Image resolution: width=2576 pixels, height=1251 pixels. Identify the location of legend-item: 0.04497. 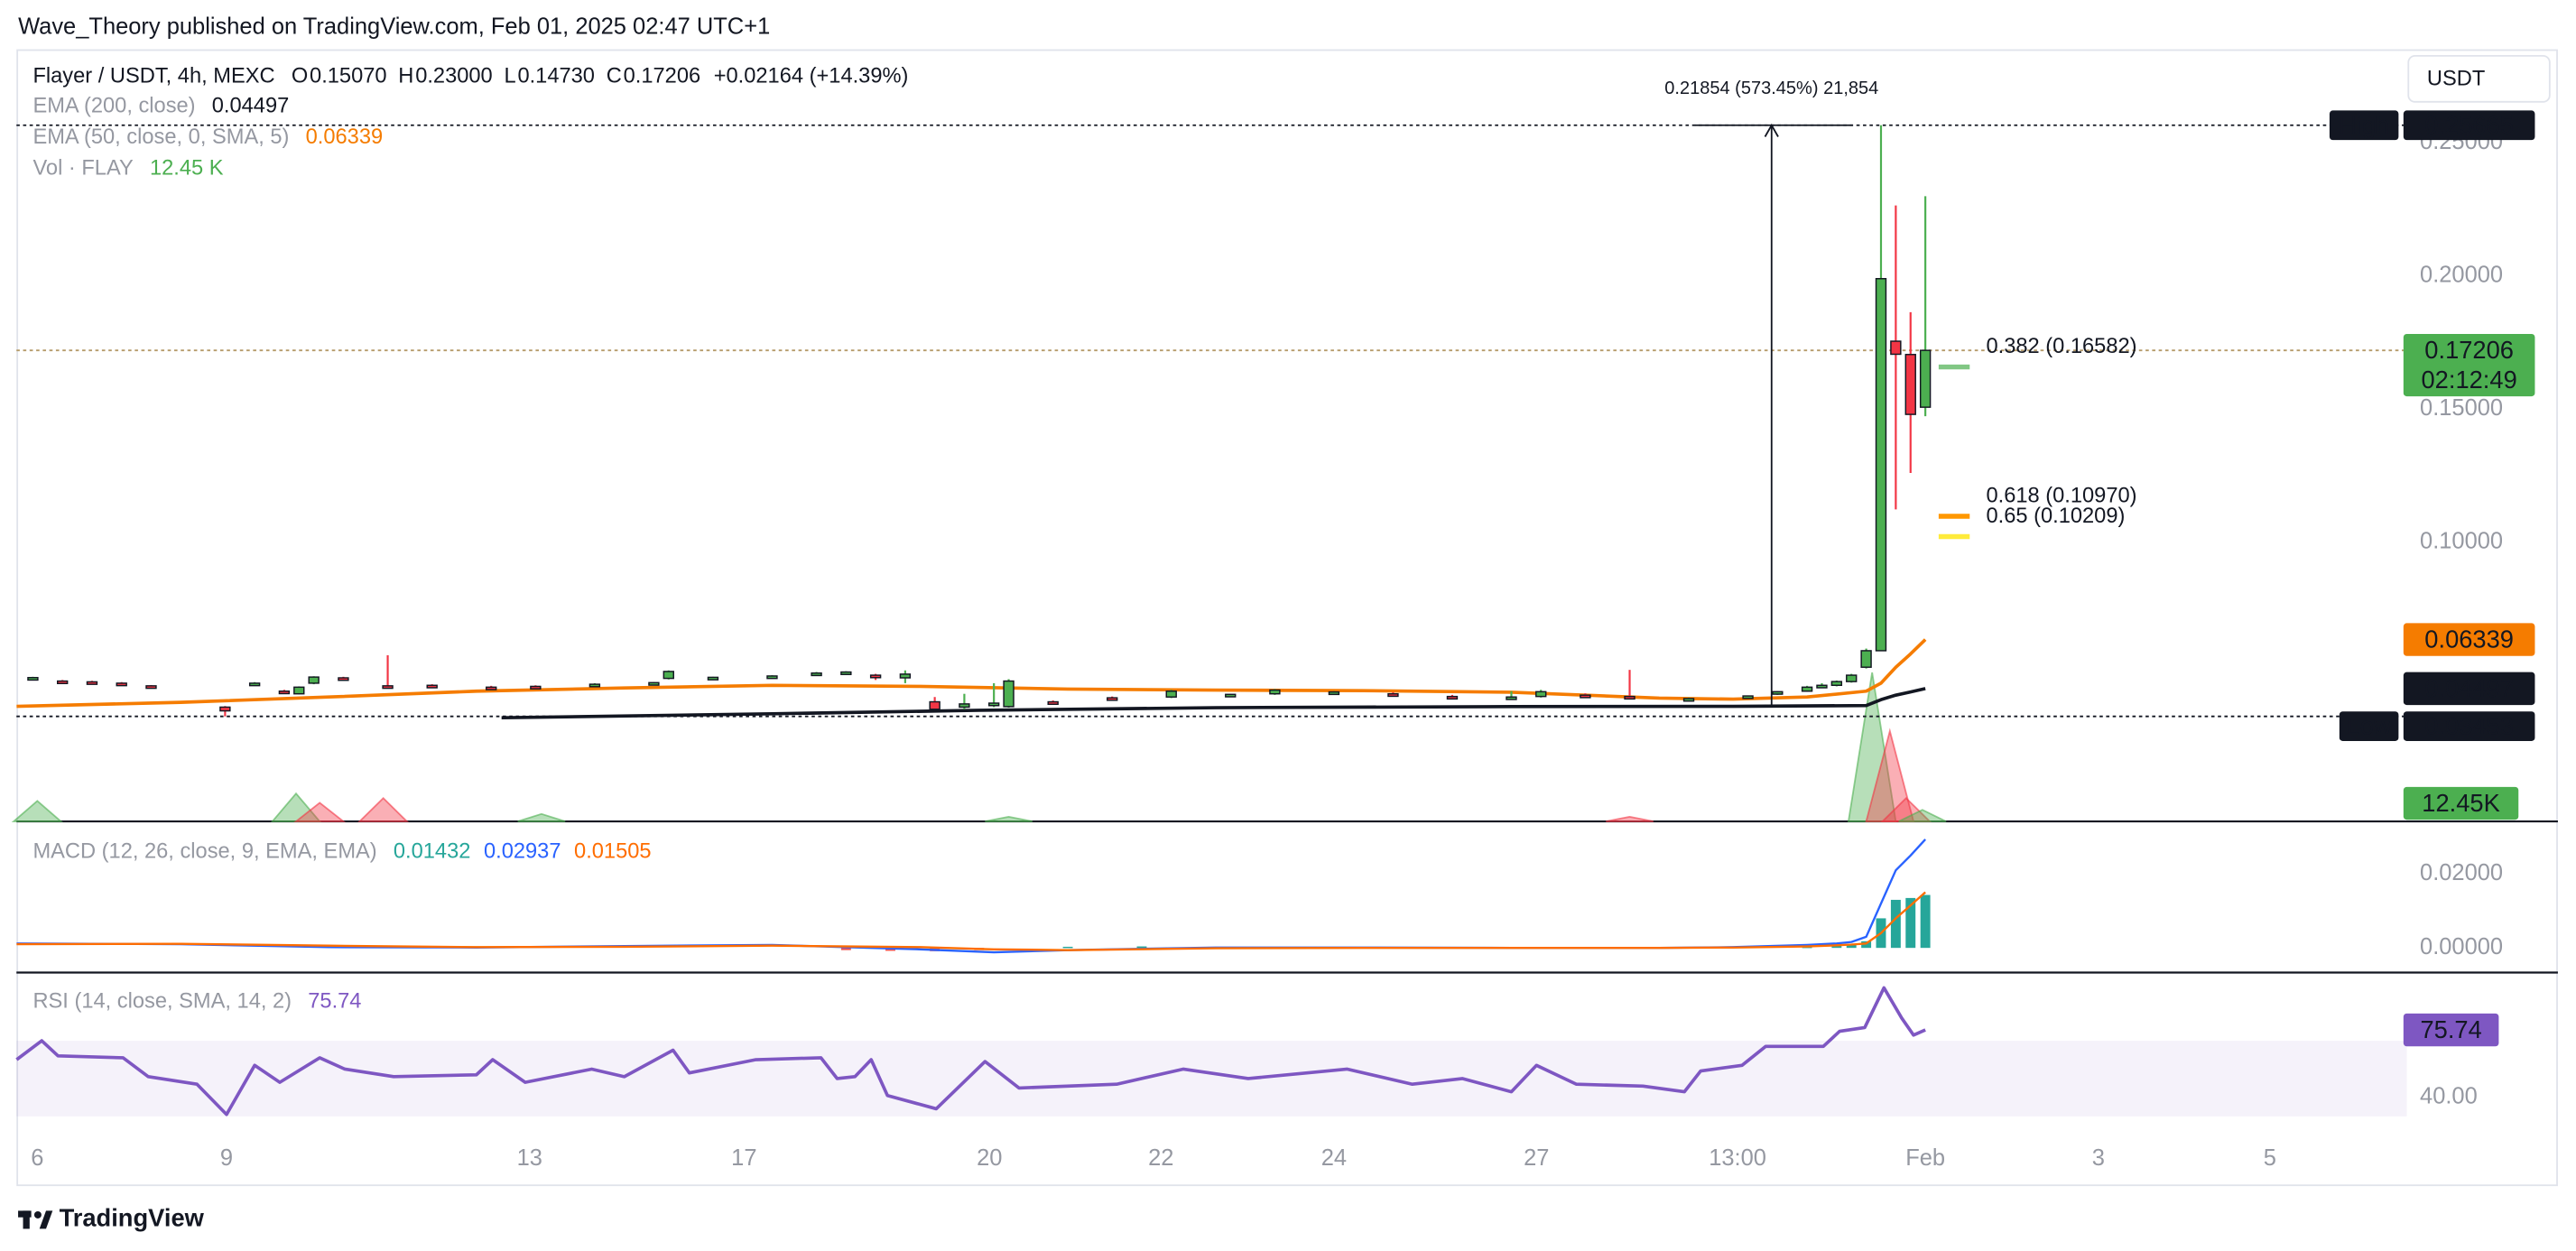
(251, 106).